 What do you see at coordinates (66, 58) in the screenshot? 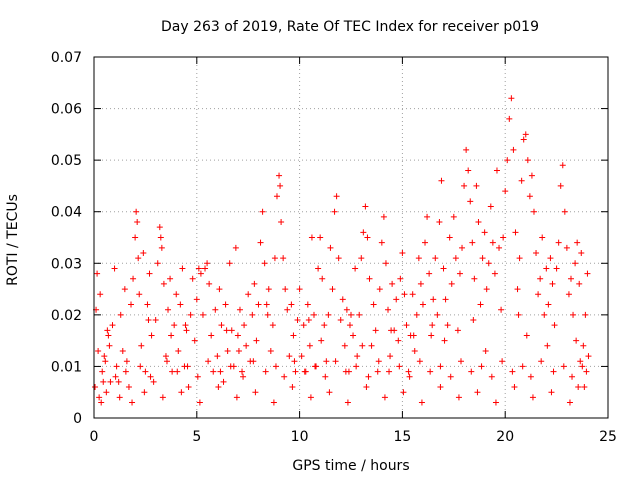
I see `y-tick-label: 0.07` at bounding box center [66, 58].